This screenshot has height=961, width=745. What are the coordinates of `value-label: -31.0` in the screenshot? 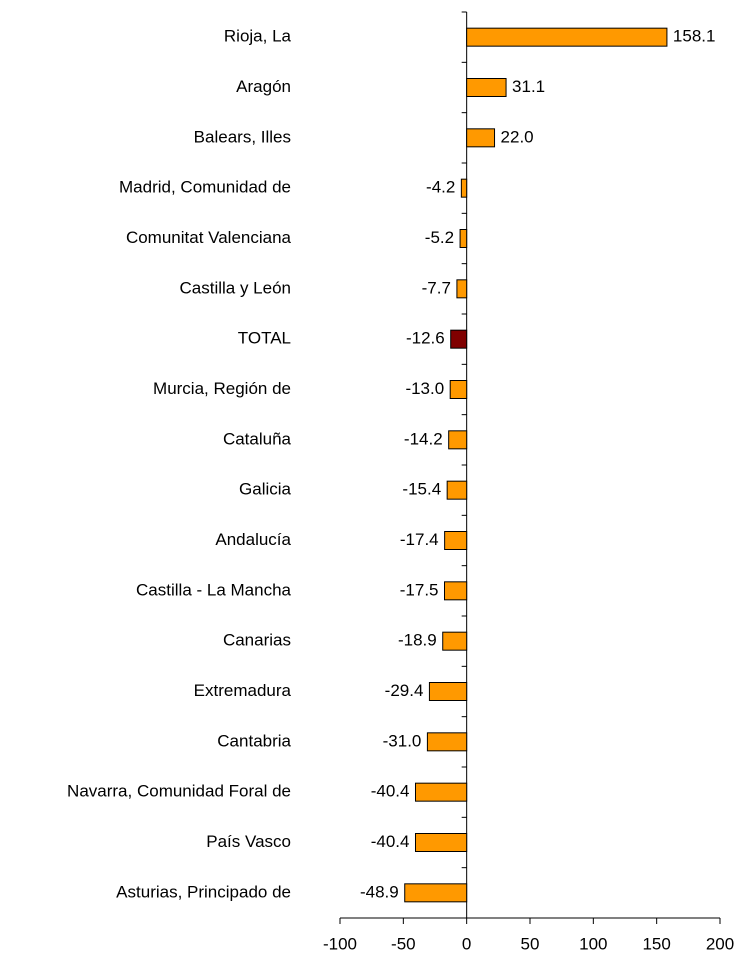 It's located at (402, 740).